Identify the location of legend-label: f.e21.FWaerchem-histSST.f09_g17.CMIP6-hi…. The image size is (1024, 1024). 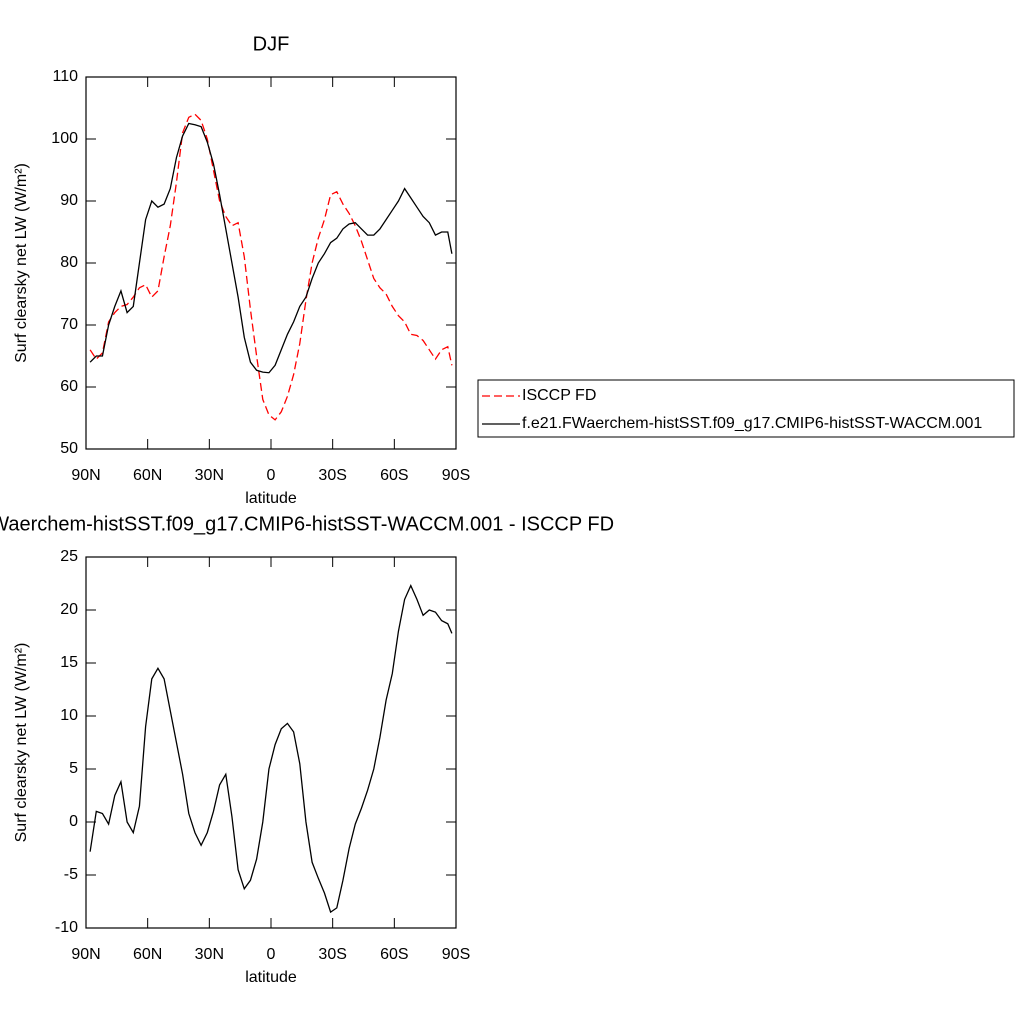
(752, 423).